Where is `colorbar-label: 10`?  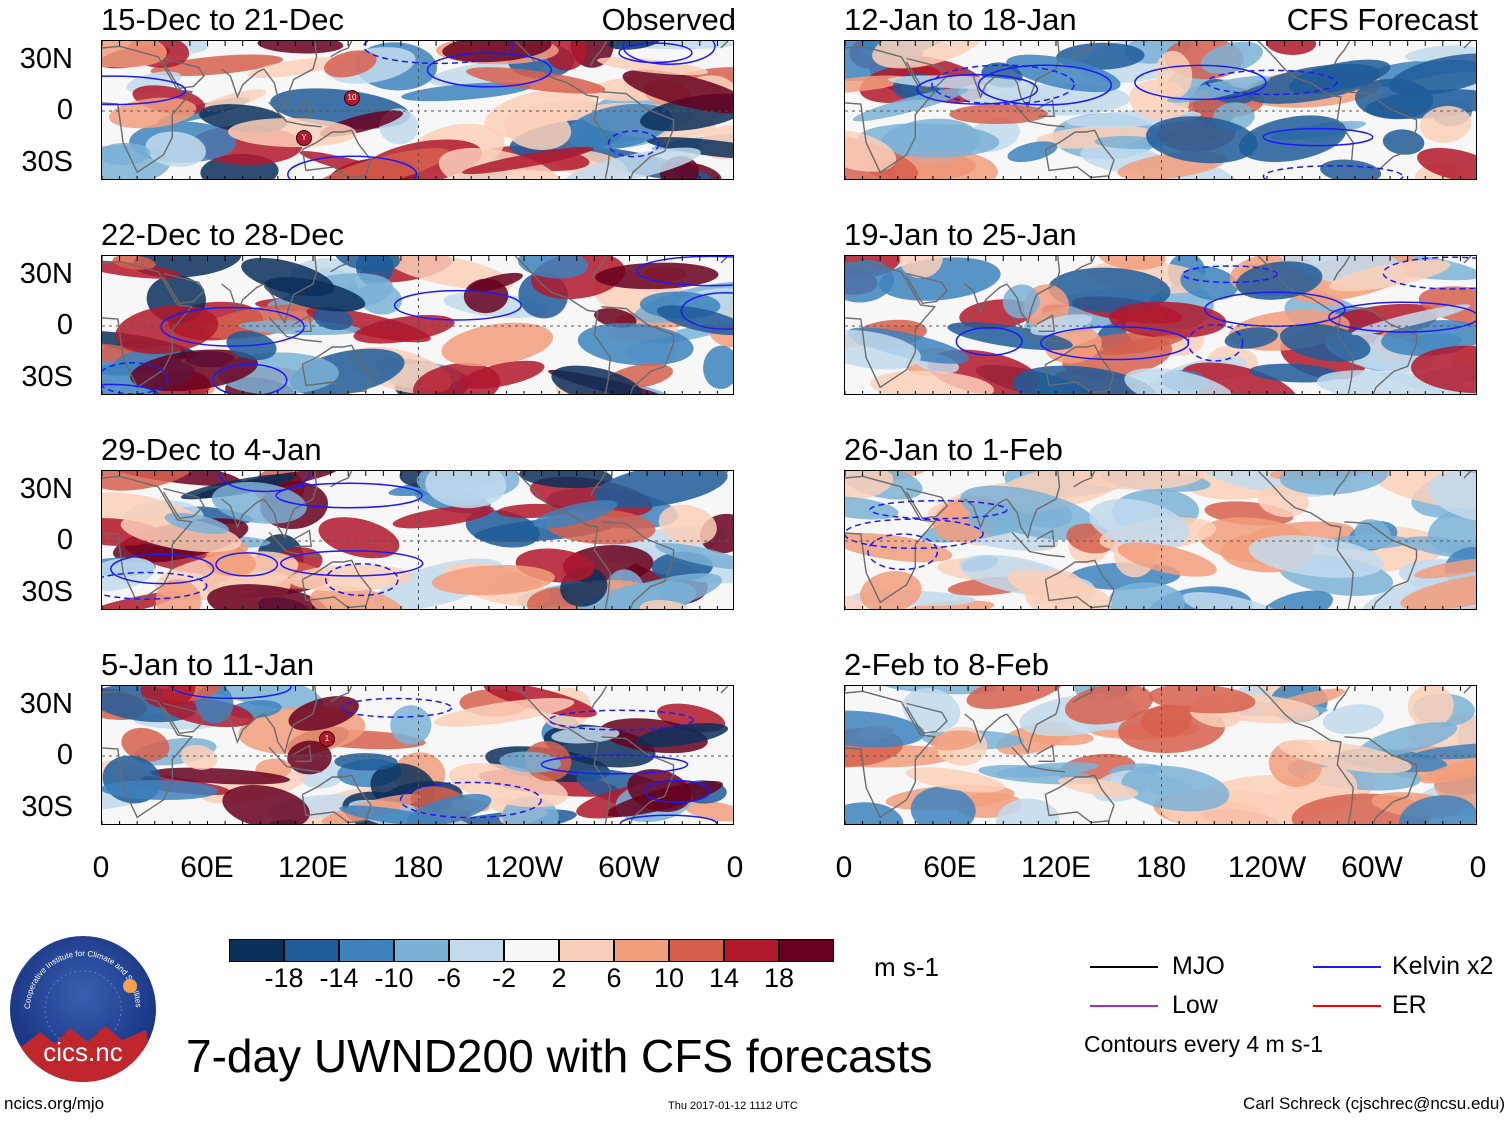
colorbar-label: 10 is located at coordinates (669, 978).